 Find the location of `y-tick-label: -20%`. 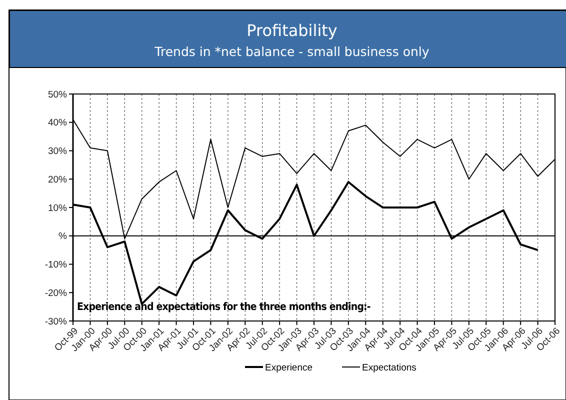

y-tick-label: -20% is located at coordinates (56, 293).